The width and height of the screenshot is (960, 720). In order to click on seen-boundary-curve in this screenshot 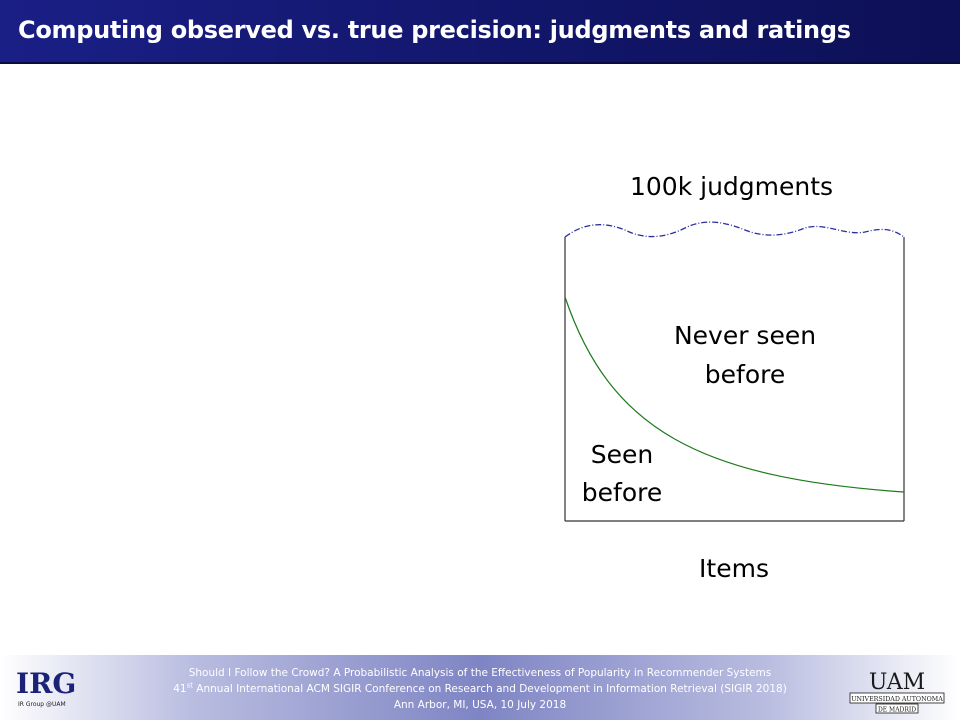, I will do `click(734, 394)`.